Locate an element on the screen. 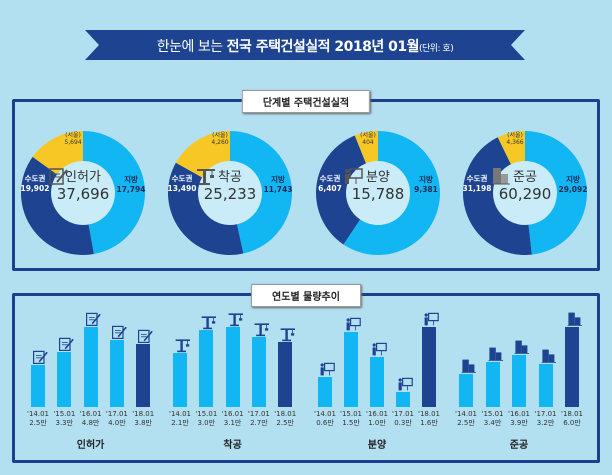 Image resolution: width=612 pixels, height=475 pixels. bar-label: '18.01 6.0만 is located at coordinates (572, 419).